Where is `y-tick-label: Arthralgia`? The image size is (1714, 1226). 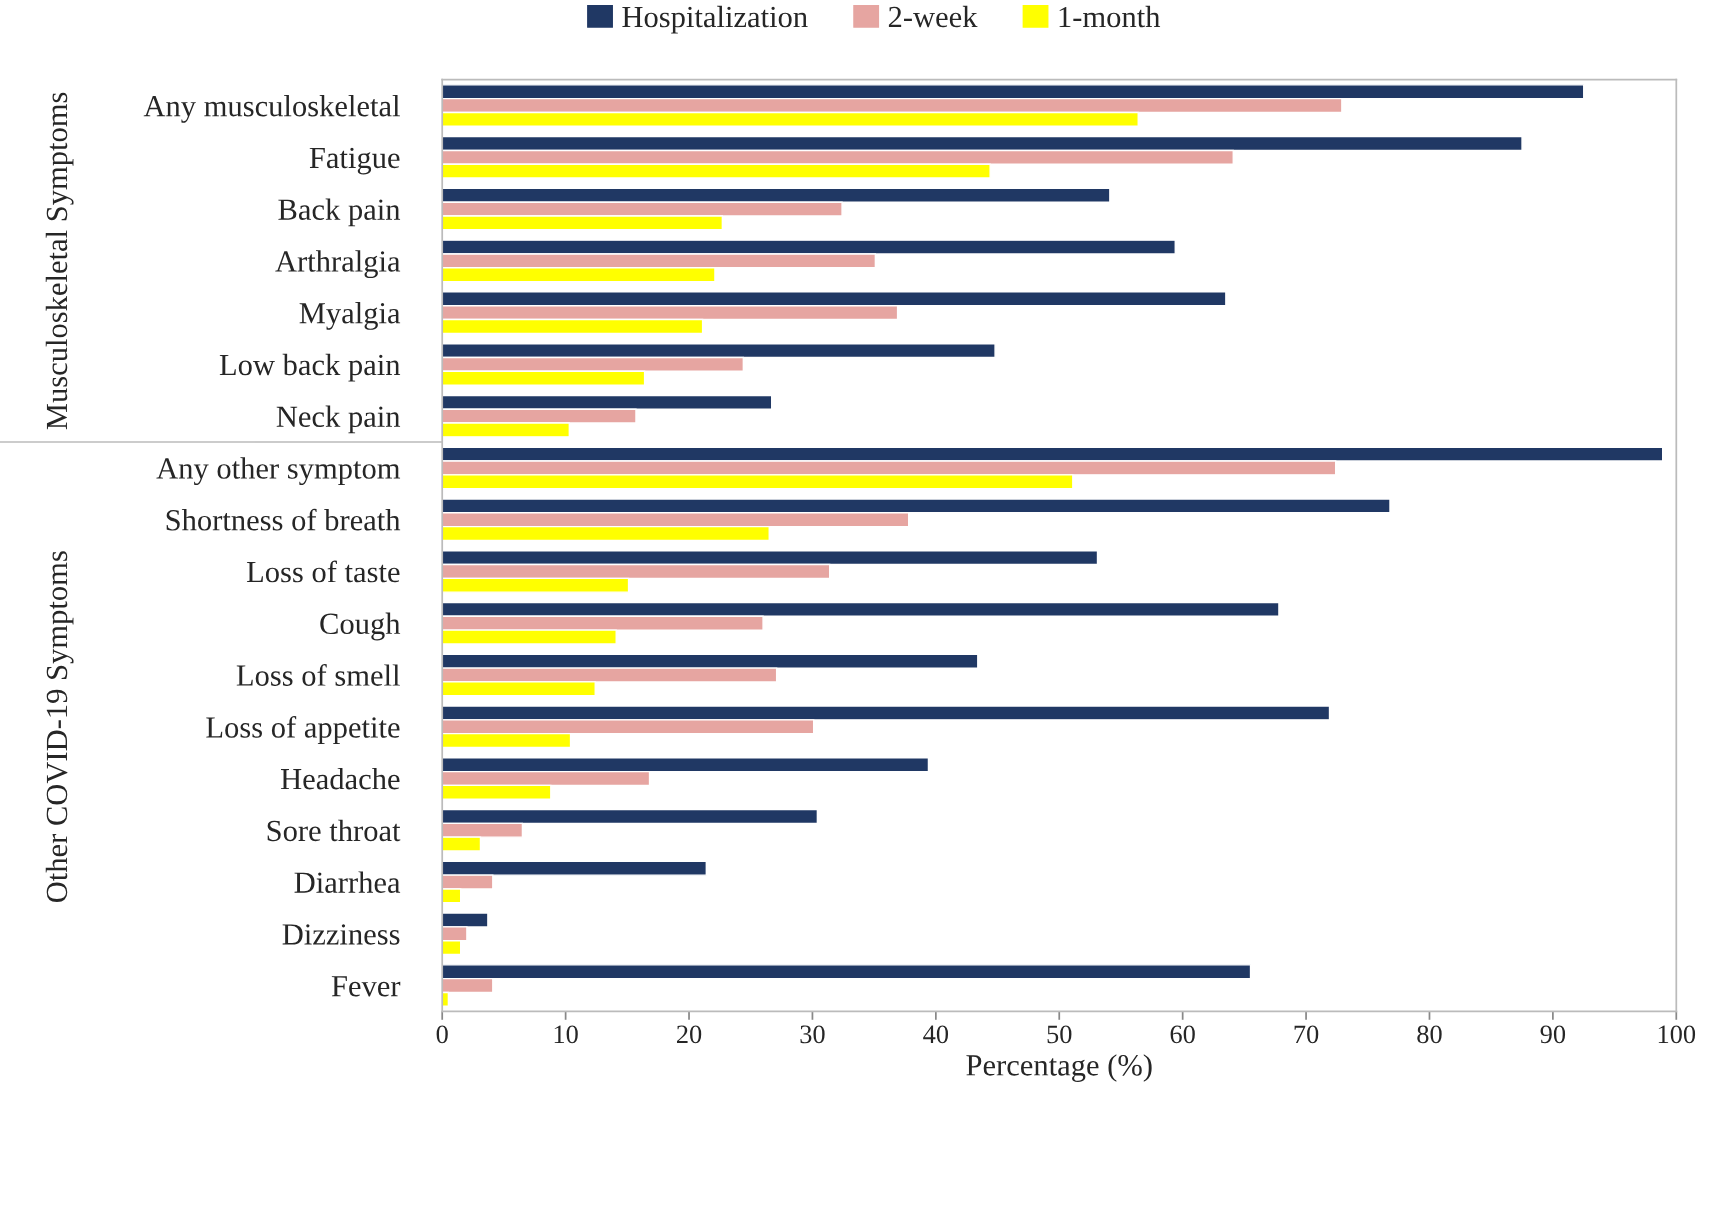 y-tick-label: Arthralgia is located at coordinates (338, 264).